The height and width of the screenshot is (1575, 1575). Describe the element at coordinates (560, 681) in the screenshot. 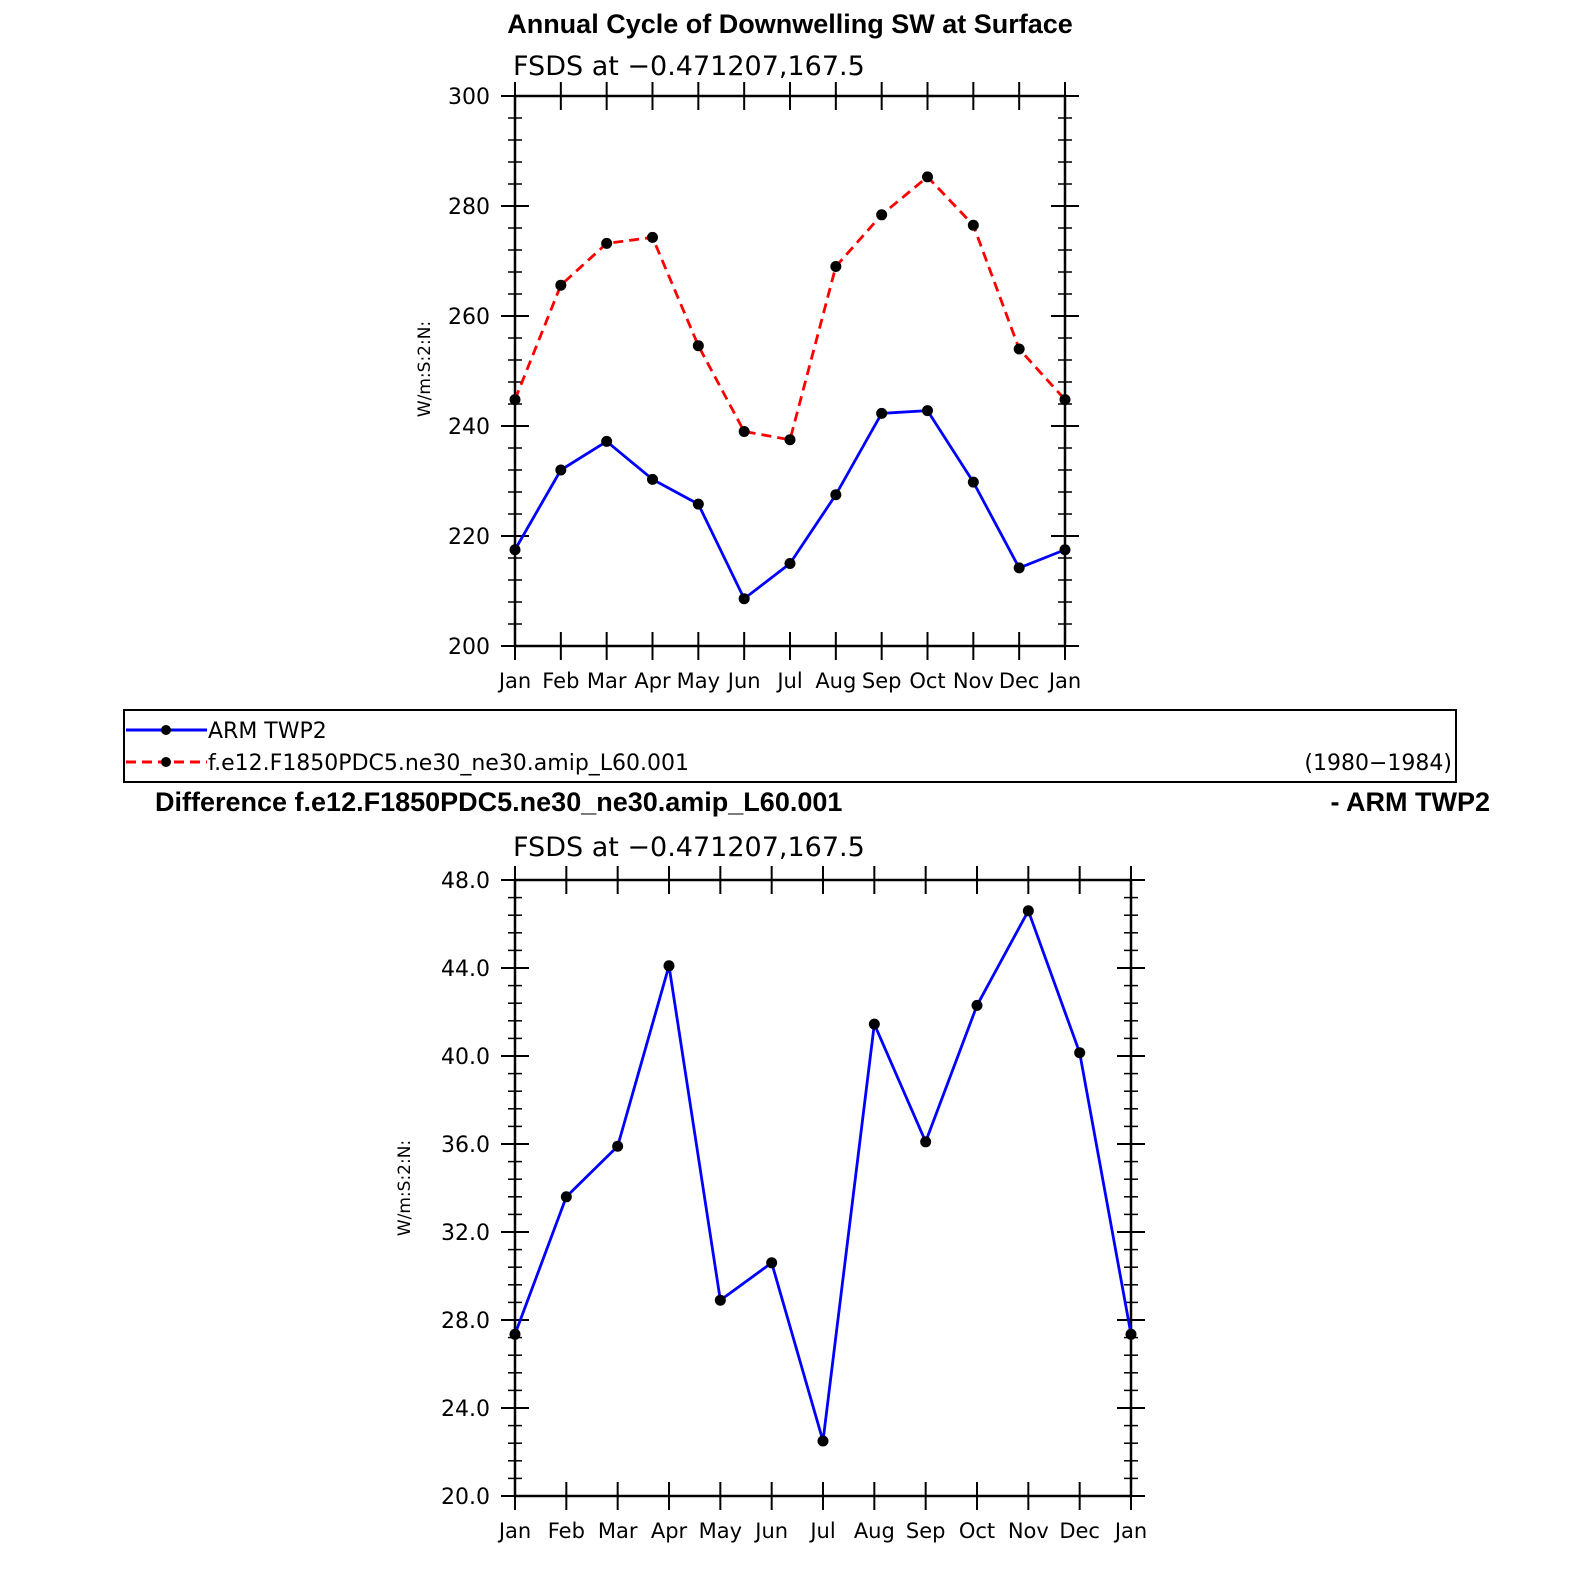

I see `c1-xtick-label: Feb` at that location.